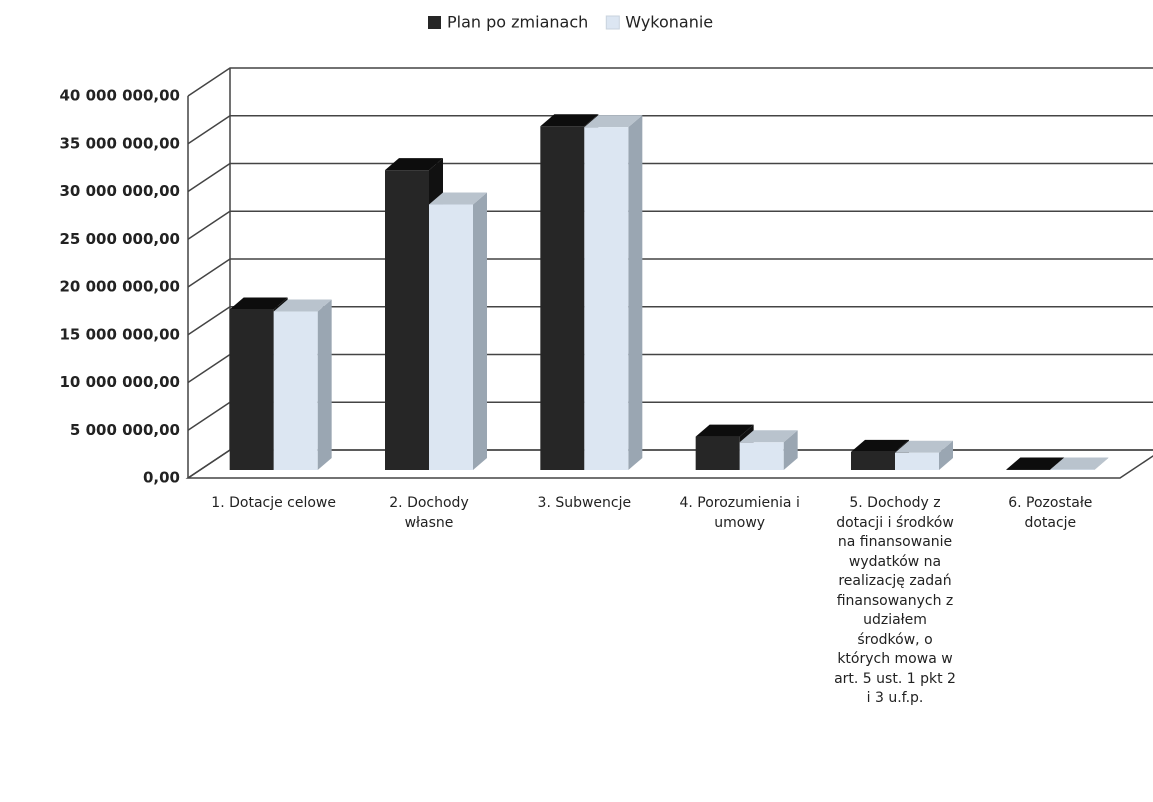  What do you see at coordinates (161, 478) in the screenshot?
I see `y-tick-label: 0,00` at bounding box center [161, 478].